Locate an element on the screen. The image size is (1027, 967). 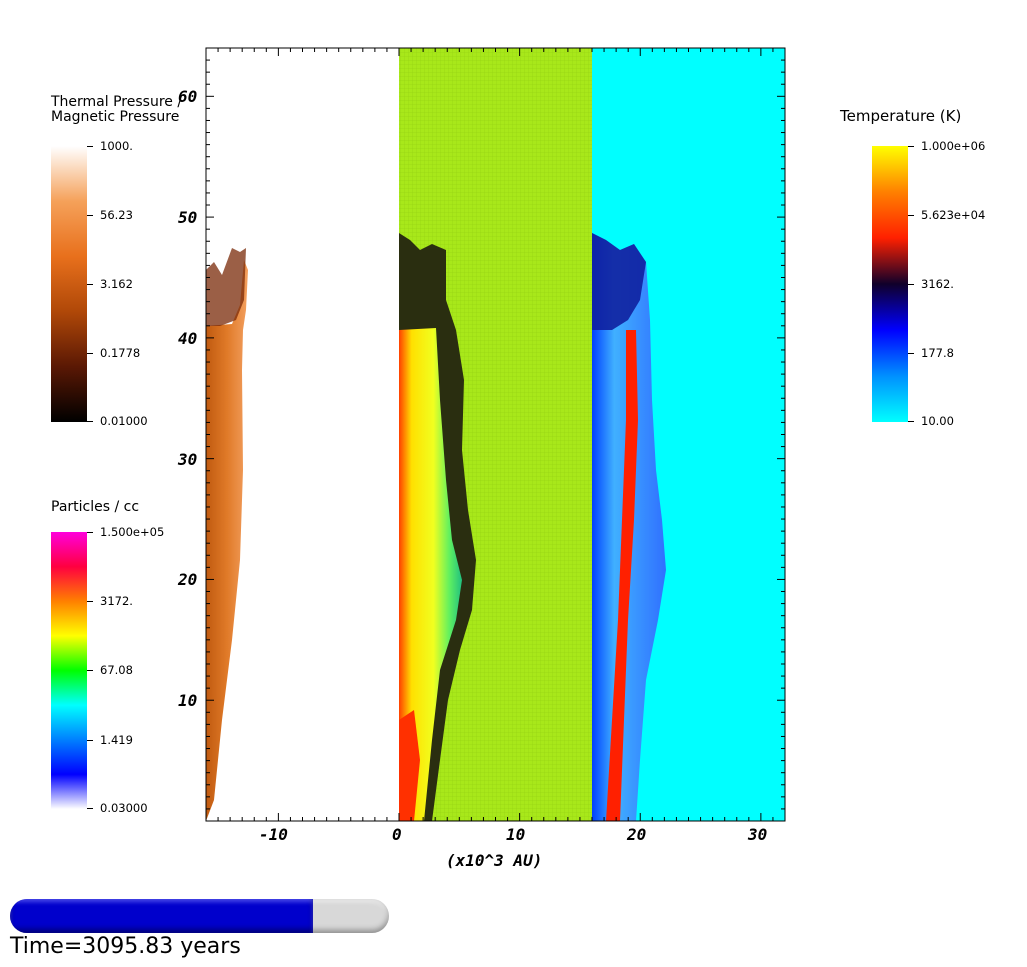
temperature-colorbar-title: Temperature (K) is located at coordinates (901, 116).